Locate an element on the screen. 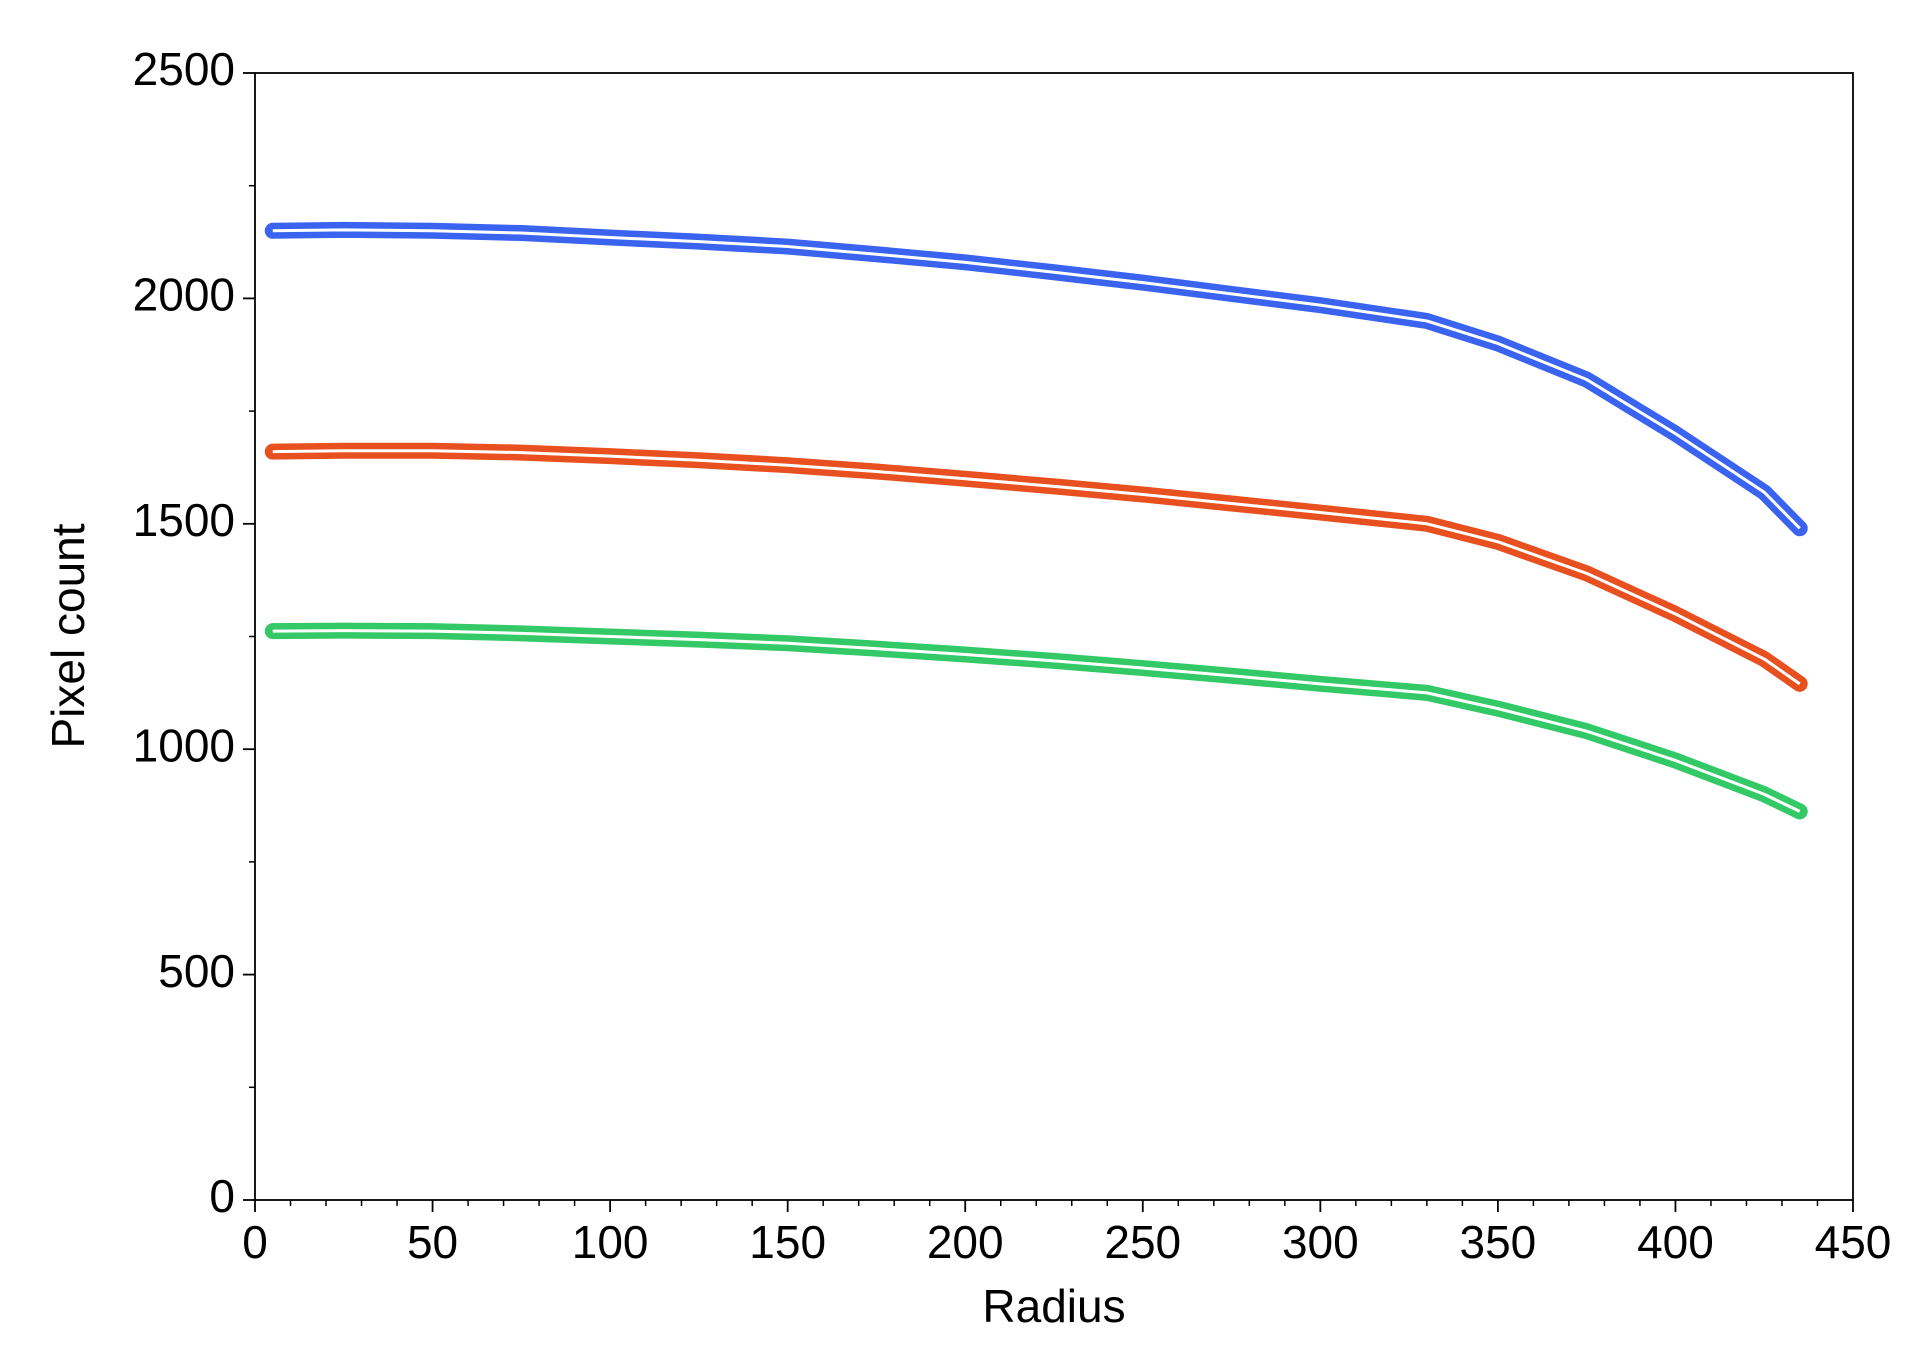 This screenshot has width=1920, height=1372. x-tick-label: 50 is located at coordinates (432, 1242).